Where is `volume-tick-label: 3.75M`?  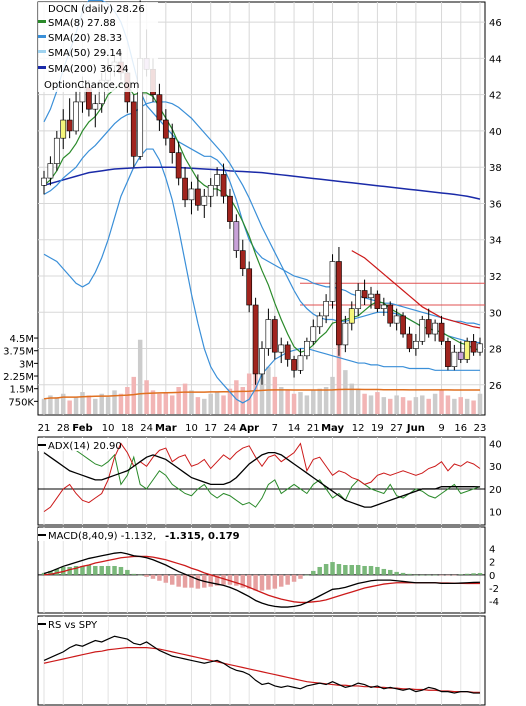 volume-tick-label: 3.75M is located at coordinates (18, 352).